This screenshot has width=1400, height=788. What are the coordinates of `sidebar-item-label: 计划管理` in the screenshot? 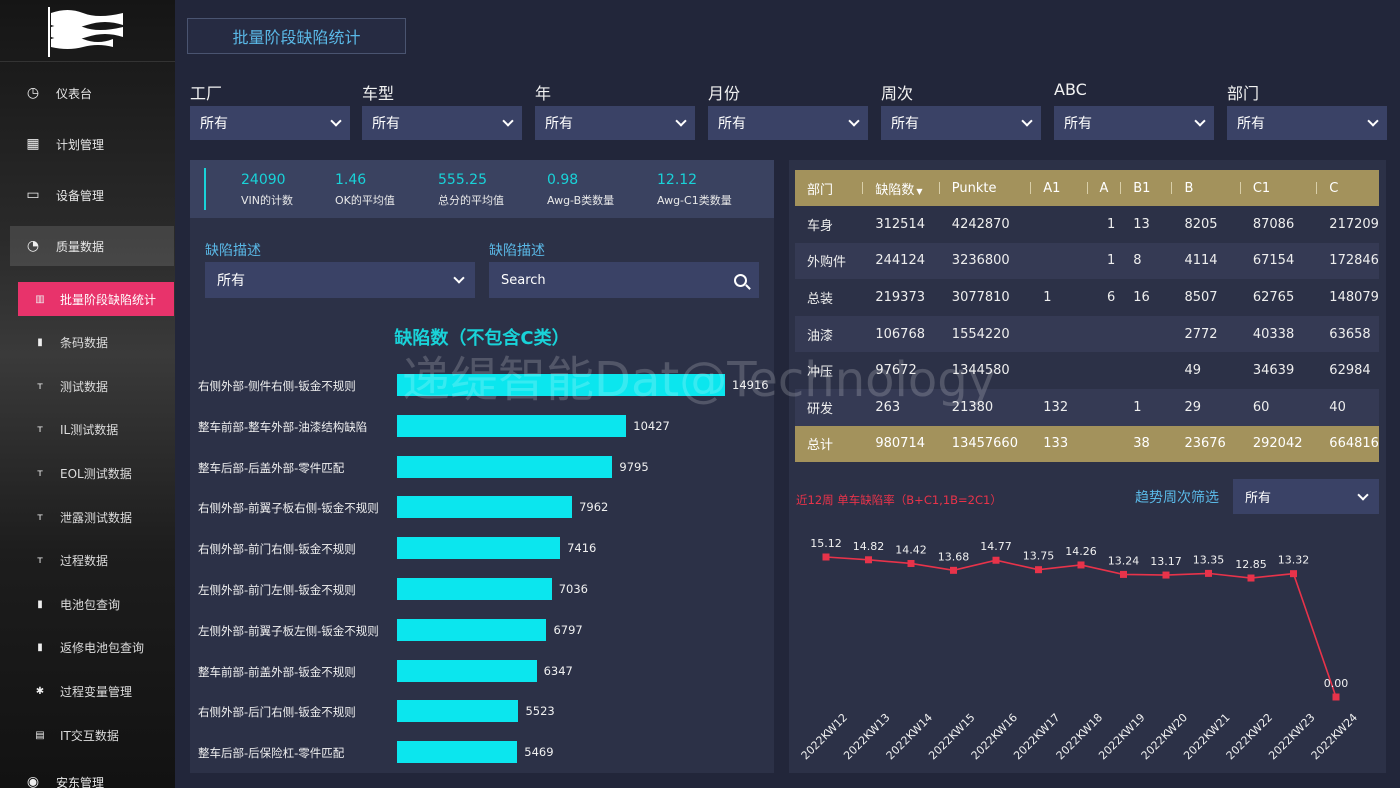 It's located at (80, 144).